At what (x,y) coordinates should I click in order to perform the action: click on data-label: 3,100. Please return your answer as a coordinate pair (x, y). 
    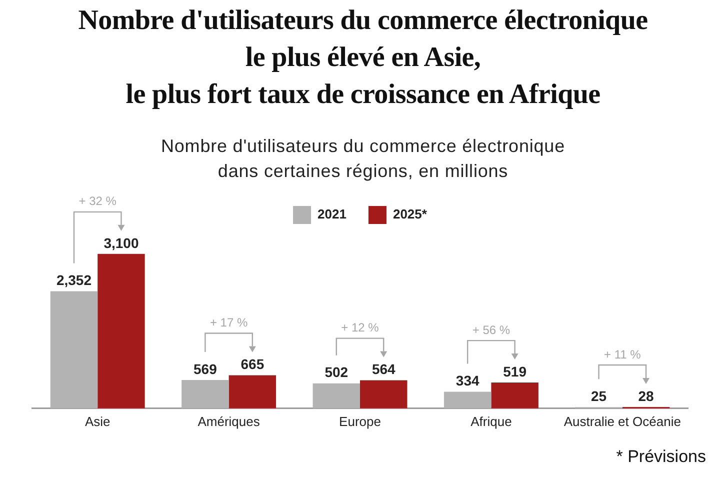
    Looking at the image, I should click on (121, 242).